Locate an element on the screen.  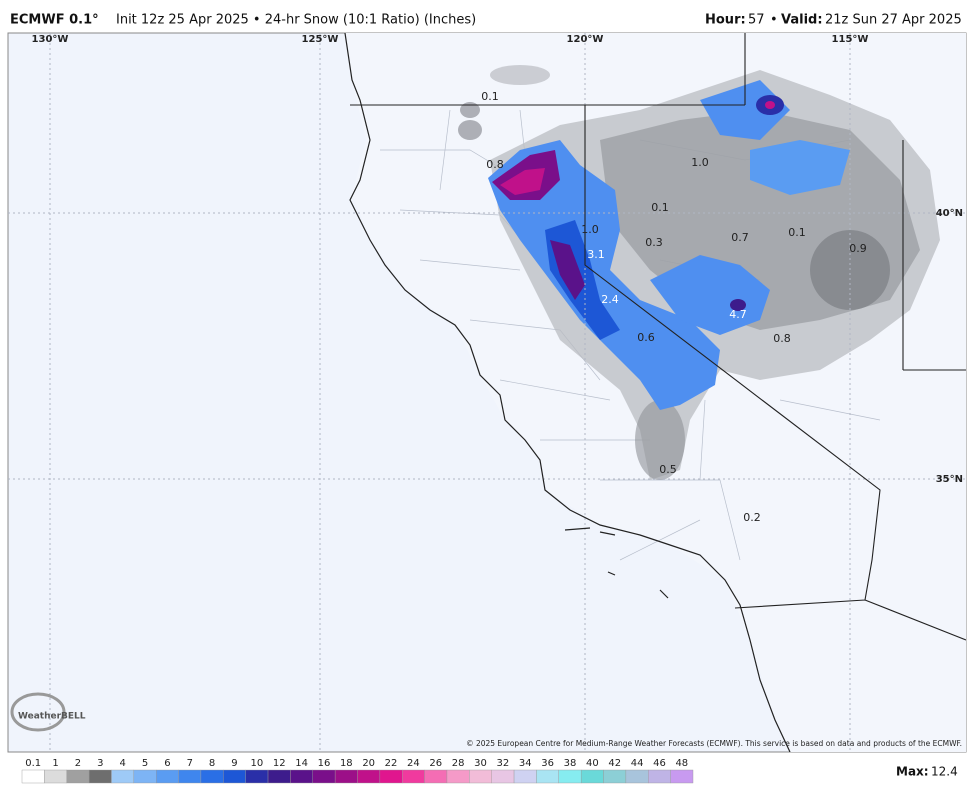
colorbar-tick-label: 40 is located at coordinates (592, 763).